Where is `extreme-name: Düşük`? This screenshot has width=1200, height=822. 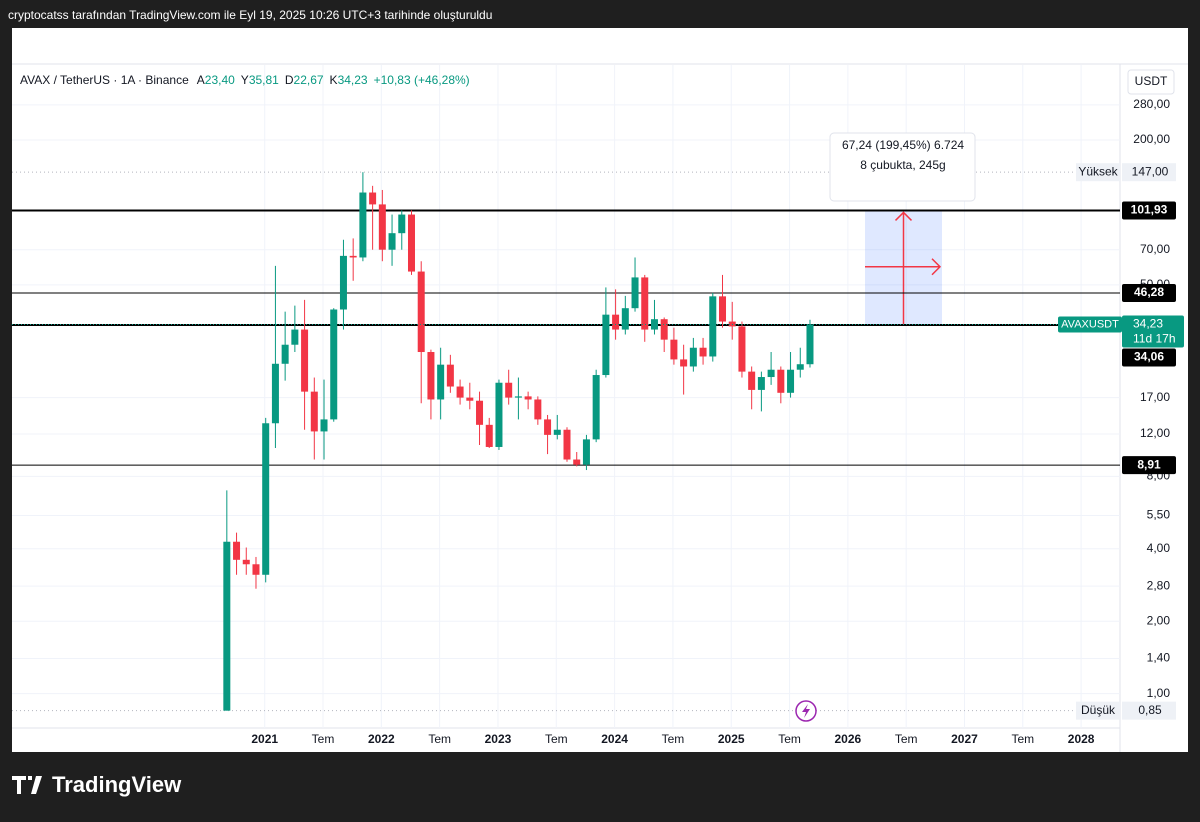 extreme-name: Düşük is located at coordinates (1098, 710).